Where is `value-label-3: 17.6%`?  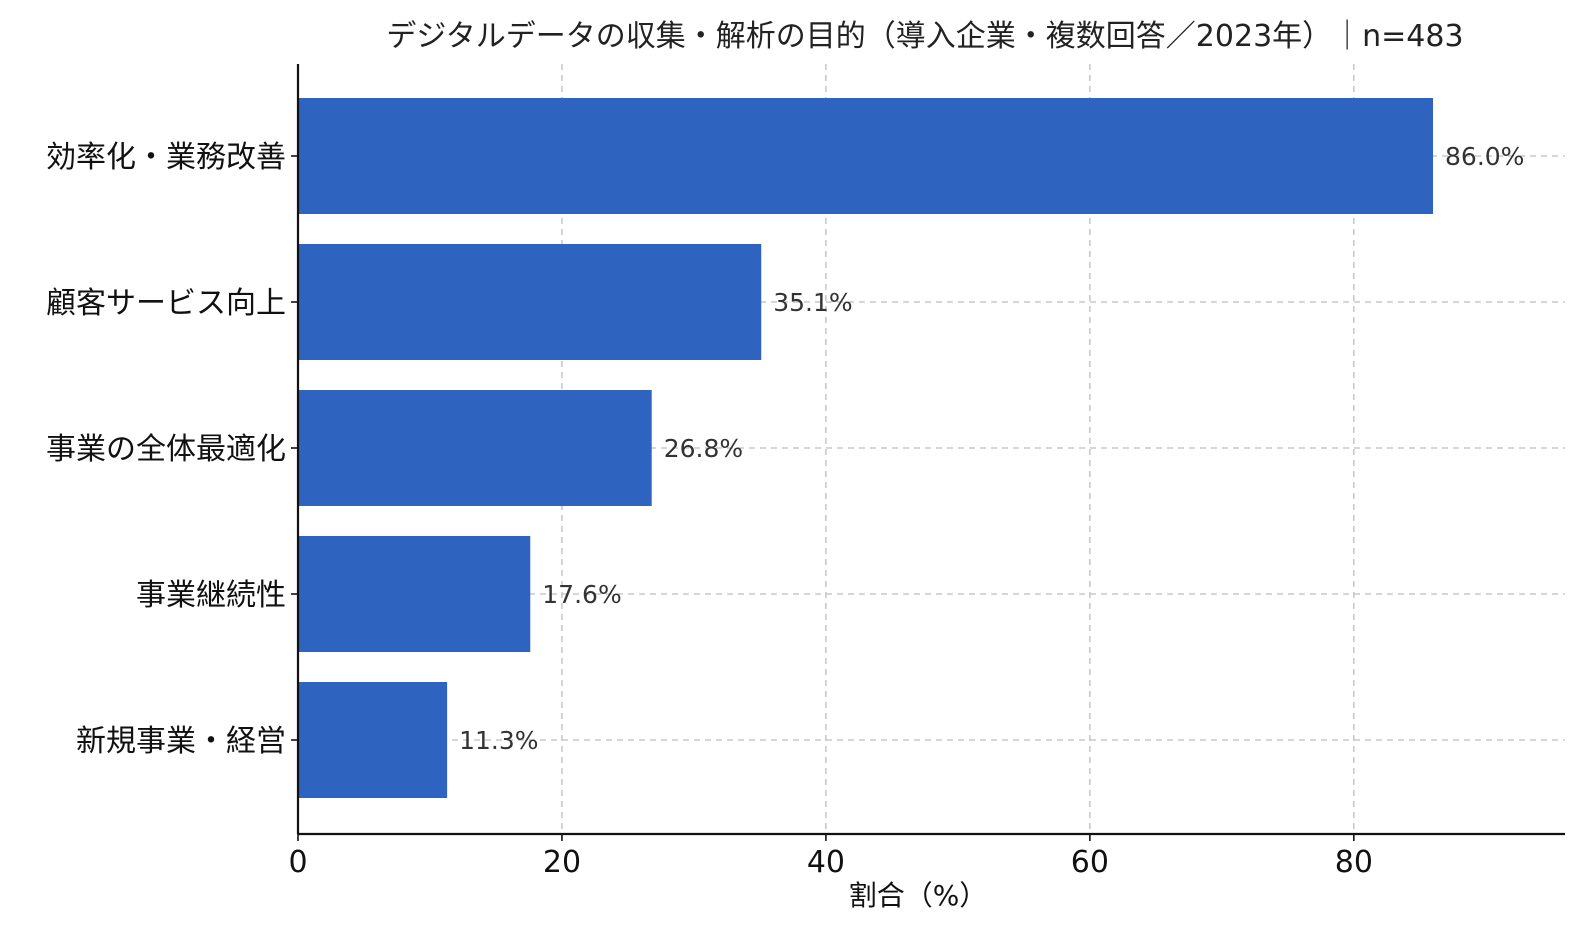
value-label-3: 17.6% is located at coordinates (581, 594).